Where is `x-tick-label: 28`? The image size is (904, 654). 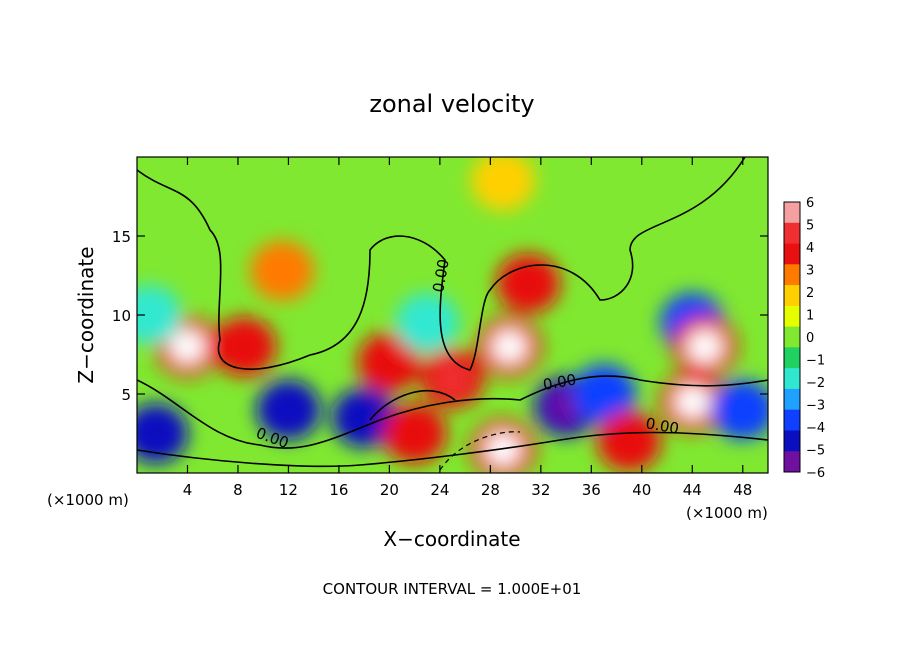
x-tick-label: 28 is located at coordinates (490, 490).